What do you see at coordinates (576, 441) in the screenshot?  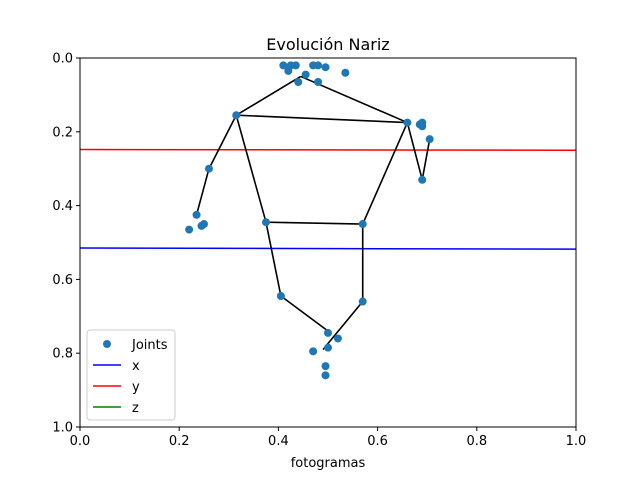 I see `x-tick-label: 1.0` at bounding box center [576, 441].